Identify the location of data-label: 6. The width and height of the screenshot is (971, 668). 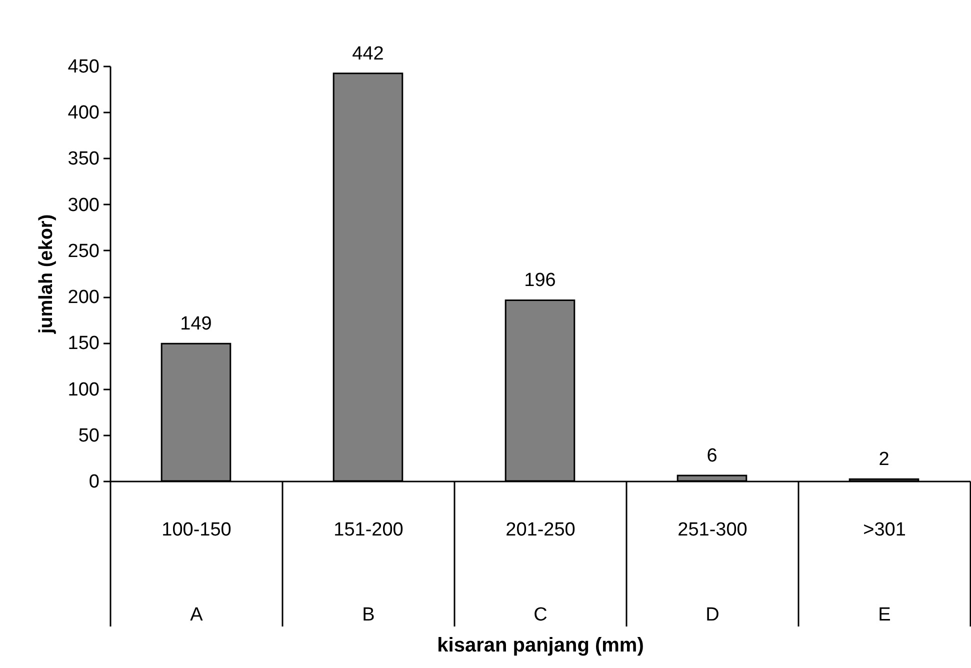
(712, 455).